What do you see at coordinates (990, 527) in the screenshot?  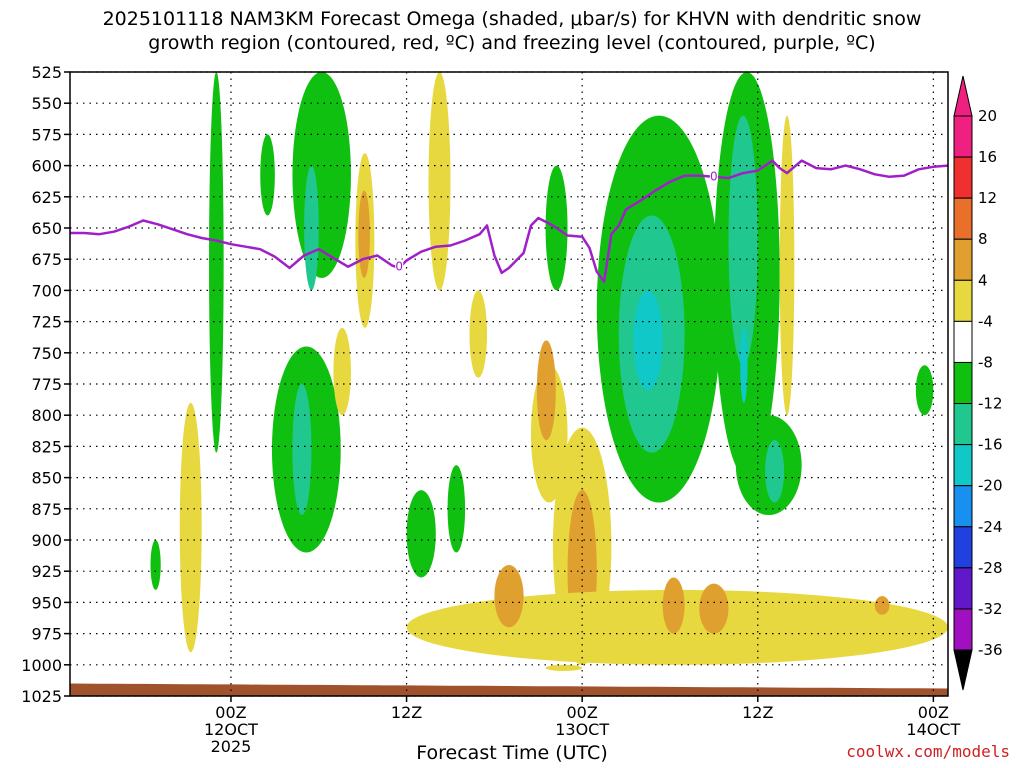 I see `colorbar-label-10: -24` at bounding box center [990, 527].